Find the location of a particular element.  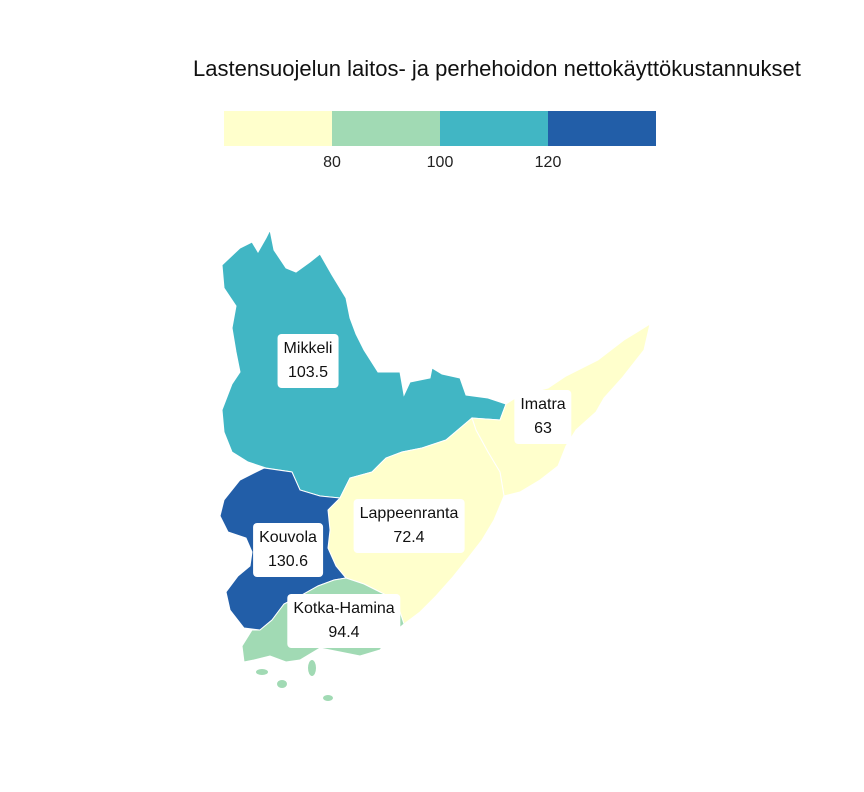

label-kouvola-name: Kouvola is located at coordinates (288, 537).